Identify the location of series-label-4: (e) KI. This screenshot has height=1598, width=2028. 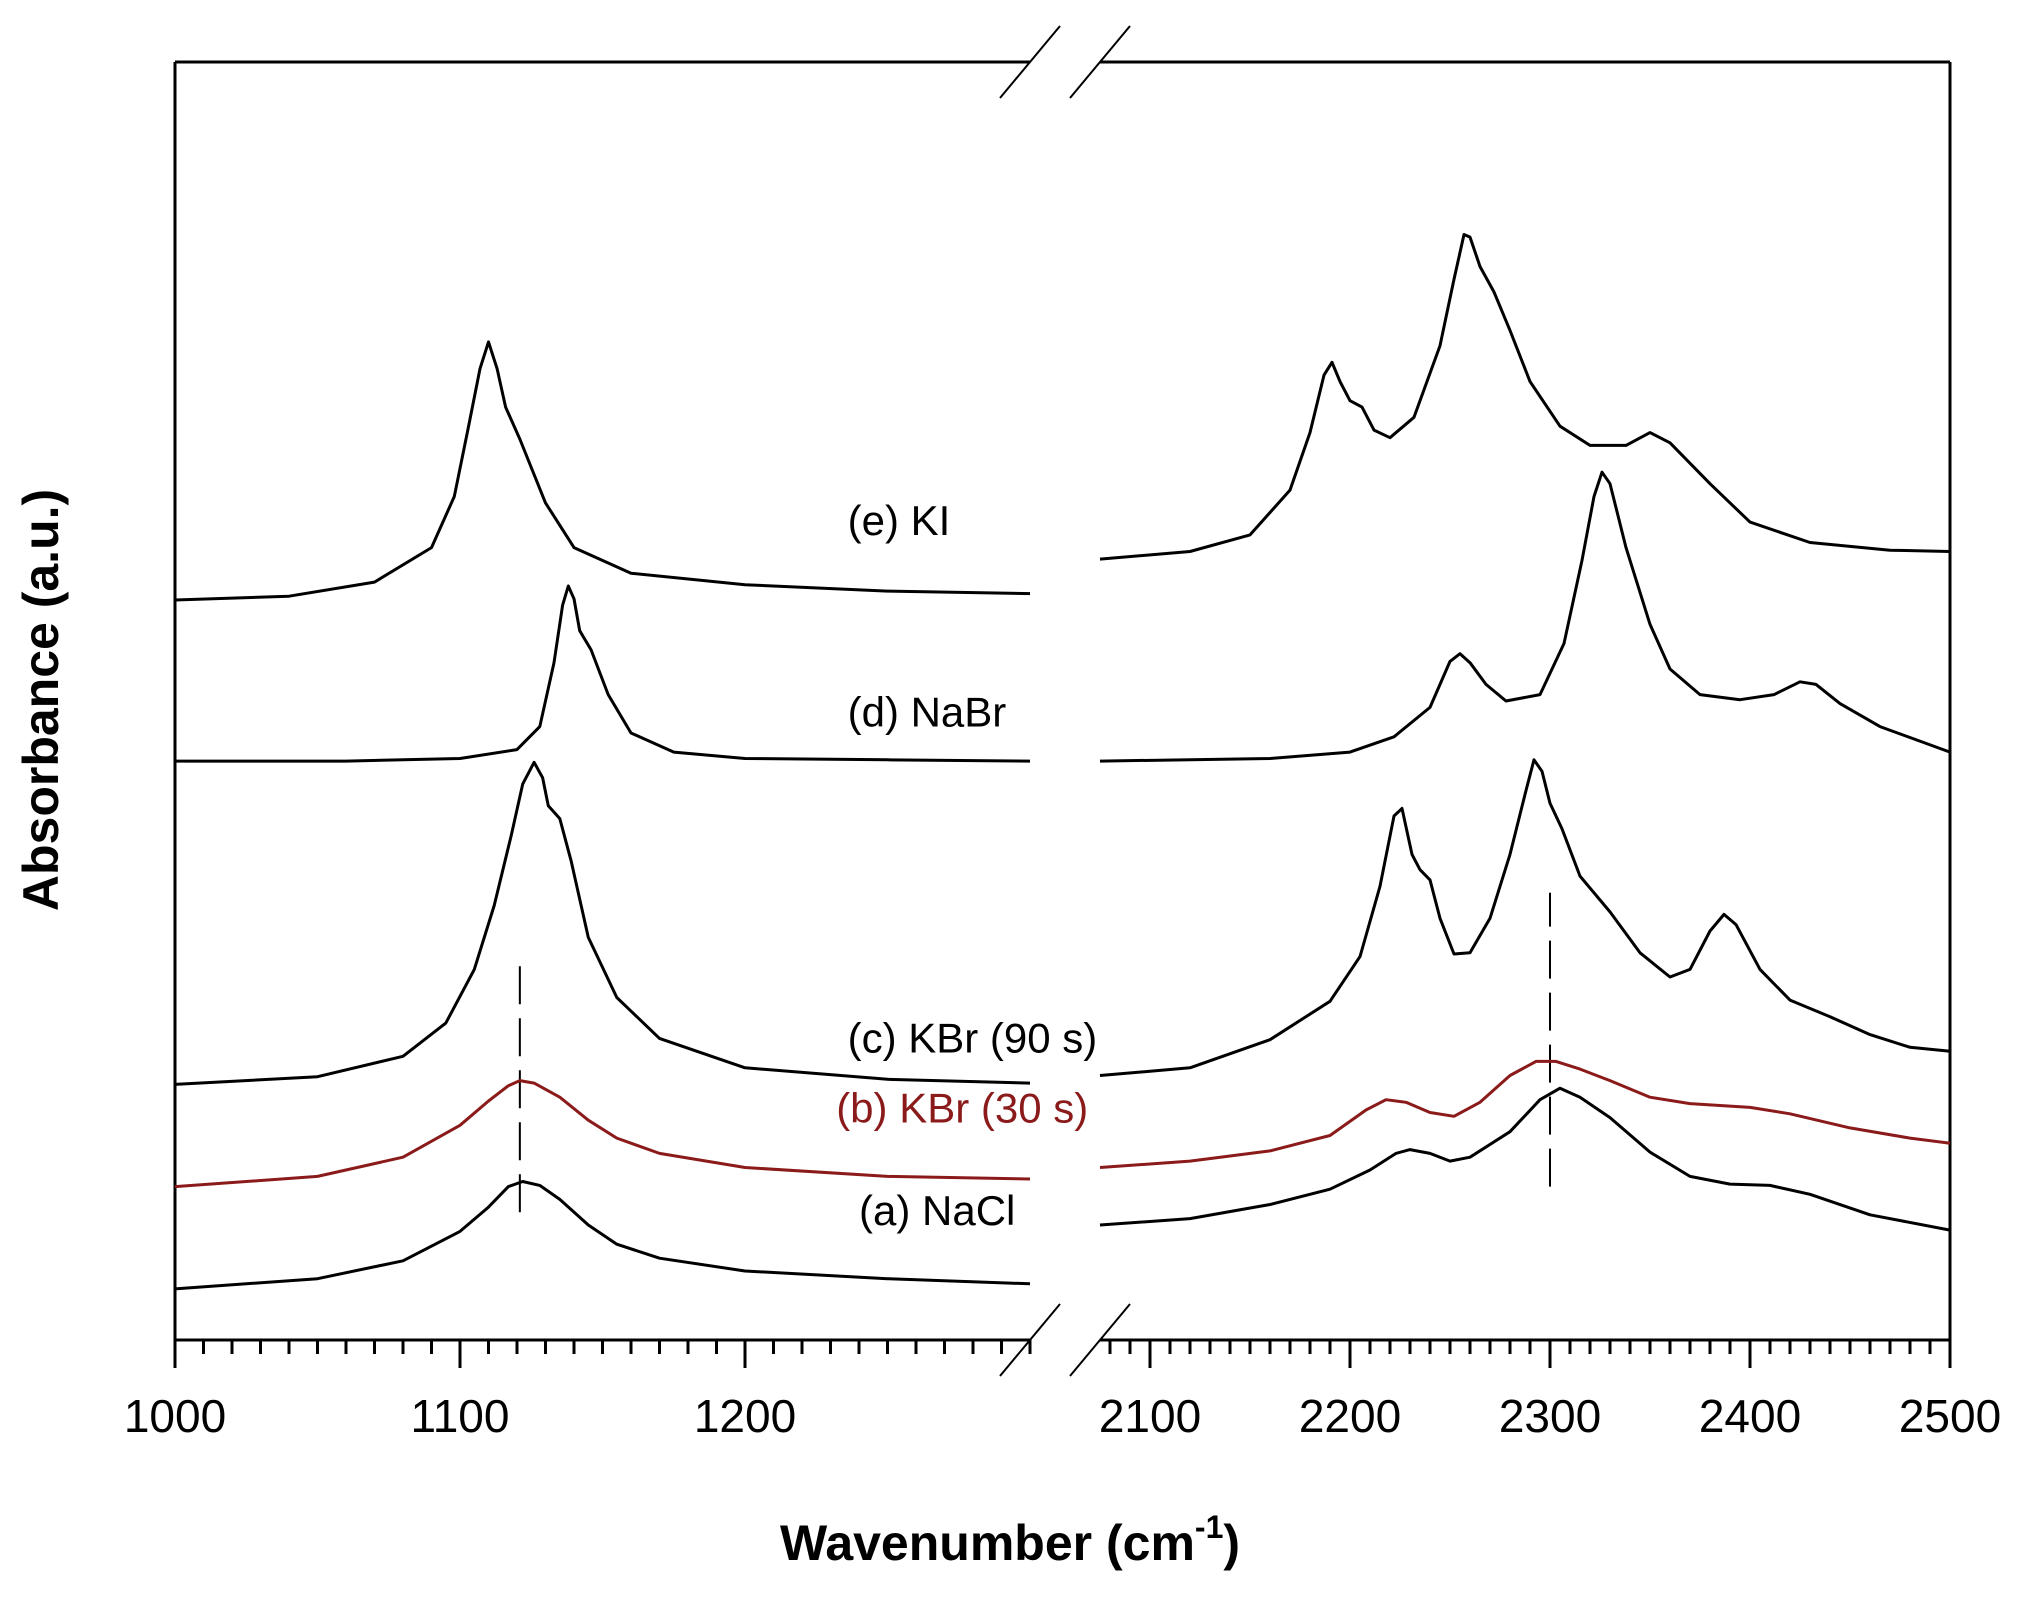
(899, 520).